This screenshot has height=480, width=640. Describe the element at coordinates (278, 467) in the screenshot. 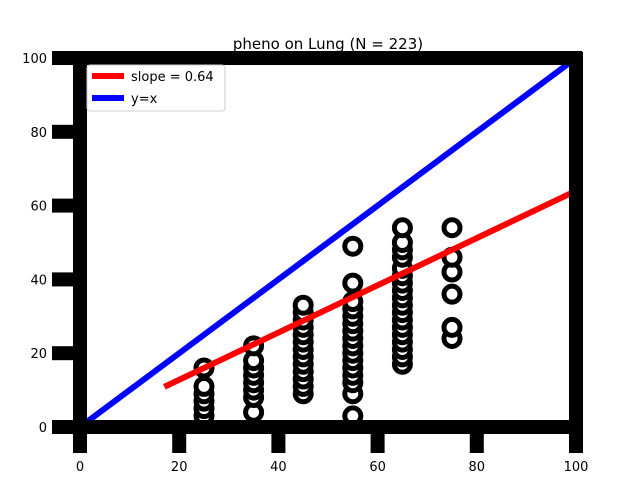

I see `x-tick-label: 40` at that location.